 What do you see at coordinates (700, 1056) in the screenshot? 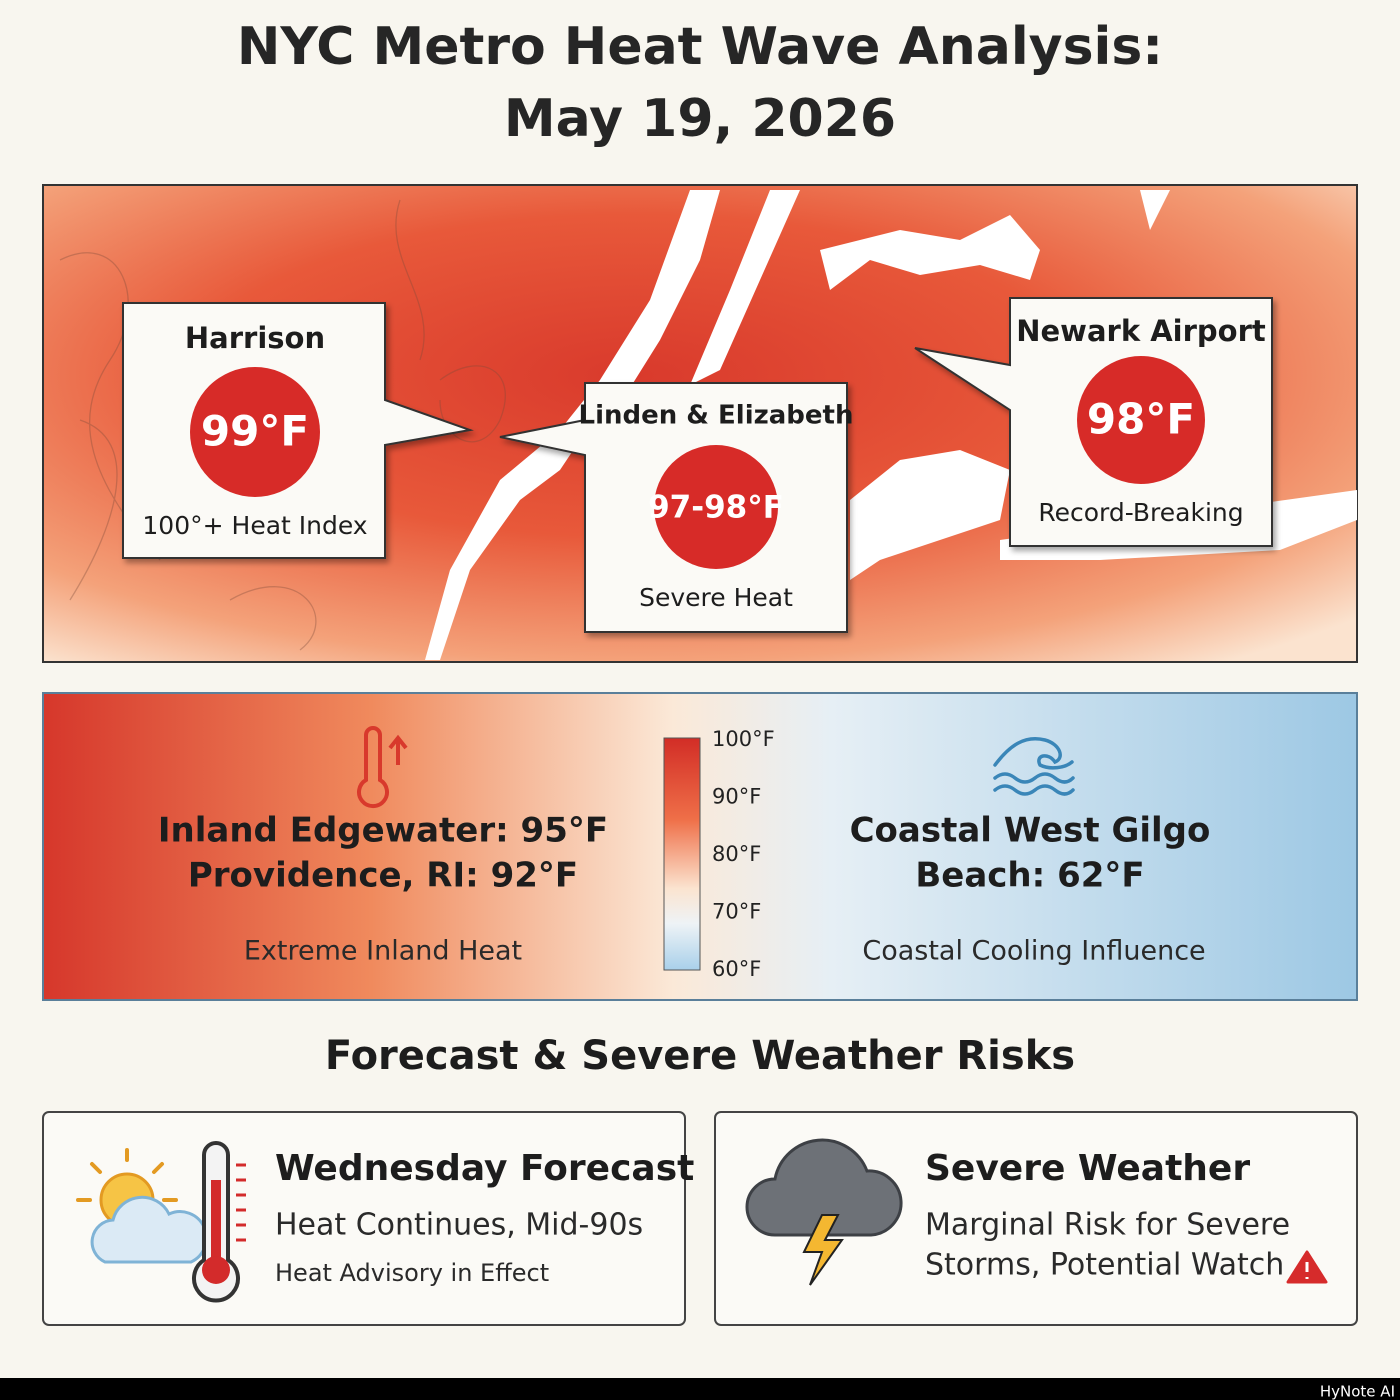
I see `section-heading: Forecast & Severe Weather Risks` at bounding box center [700, 1056].